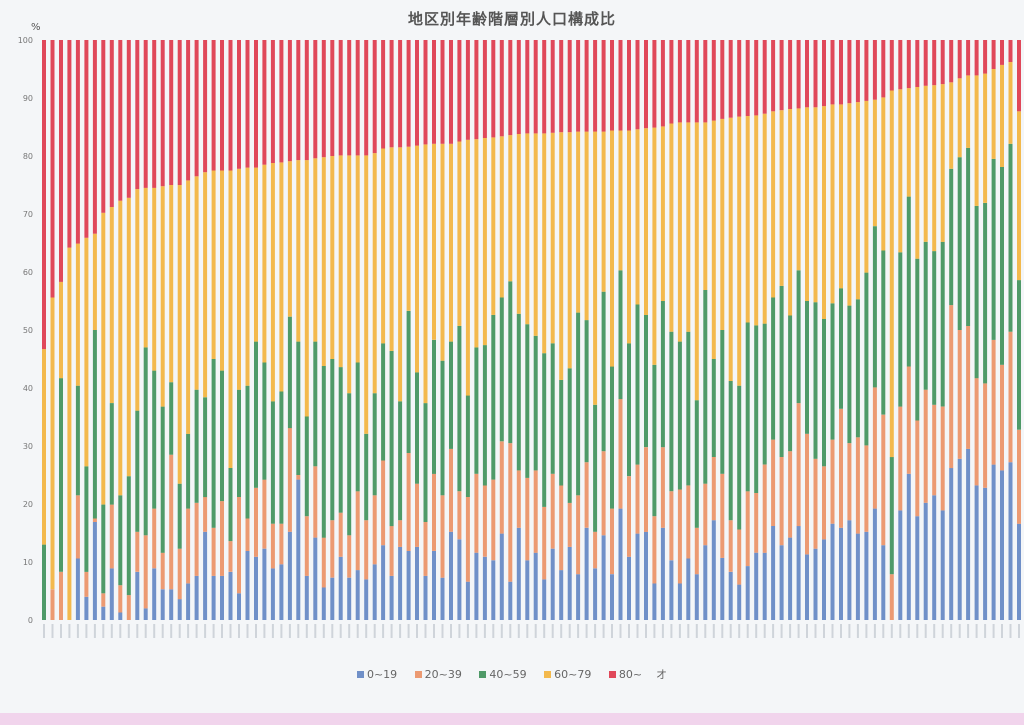 The width and height of the screenshot is (1024, 725). What do you see at coordinates (630, 674) in the screenshot?
I see `legend-label: 80~` at bounding box center [630, 674].